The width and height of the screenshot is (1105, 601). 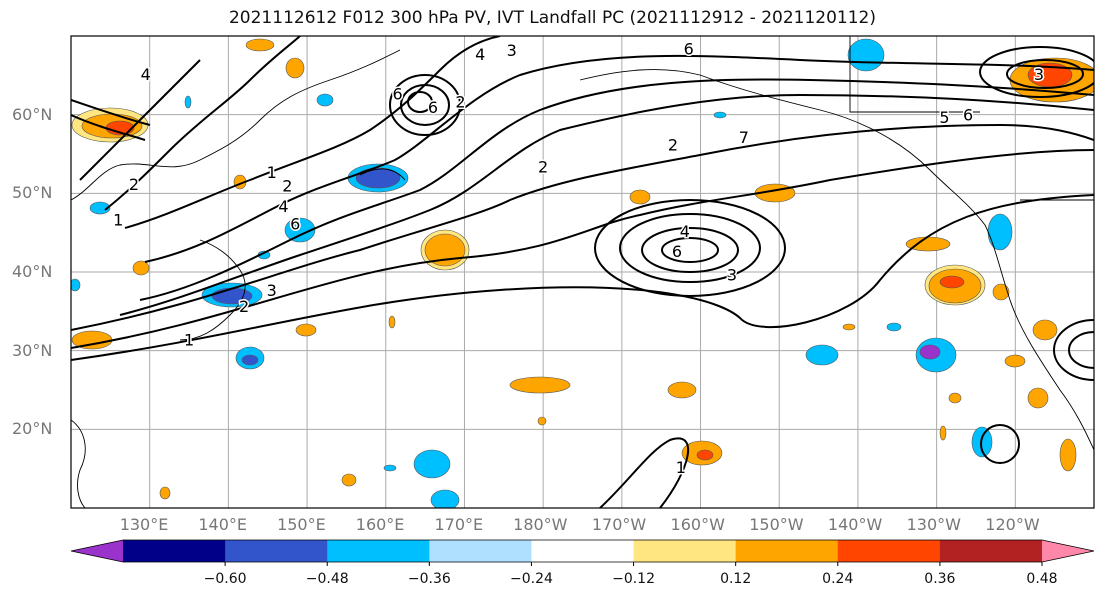 What do you see at coordinates (531, 579) in the screenshot?
I see `colorbar-tick-label: −0.24` at bounding box center [531, 579].